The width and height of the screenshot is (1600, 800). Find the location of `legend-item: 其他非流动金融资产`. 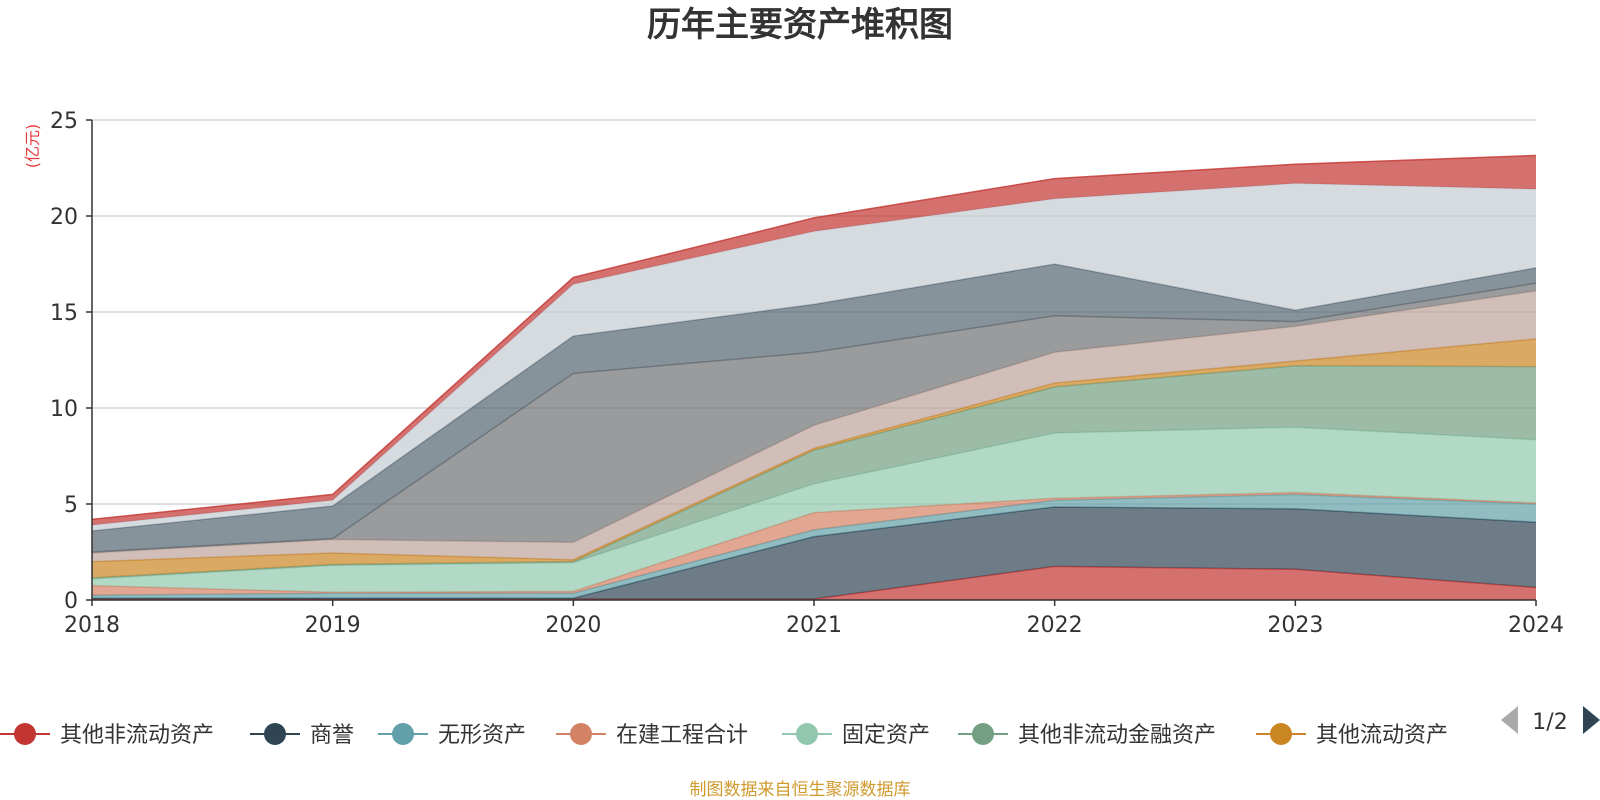

legend-item: 其他非流动金融资产 is located at coordinates (1087, 735).